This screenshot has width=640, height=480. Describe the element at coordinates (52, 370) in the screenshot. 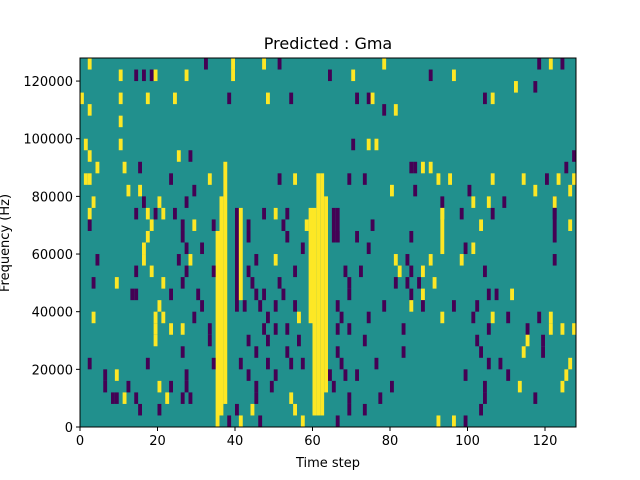

I see `y-tick-label: 20000` at that location.